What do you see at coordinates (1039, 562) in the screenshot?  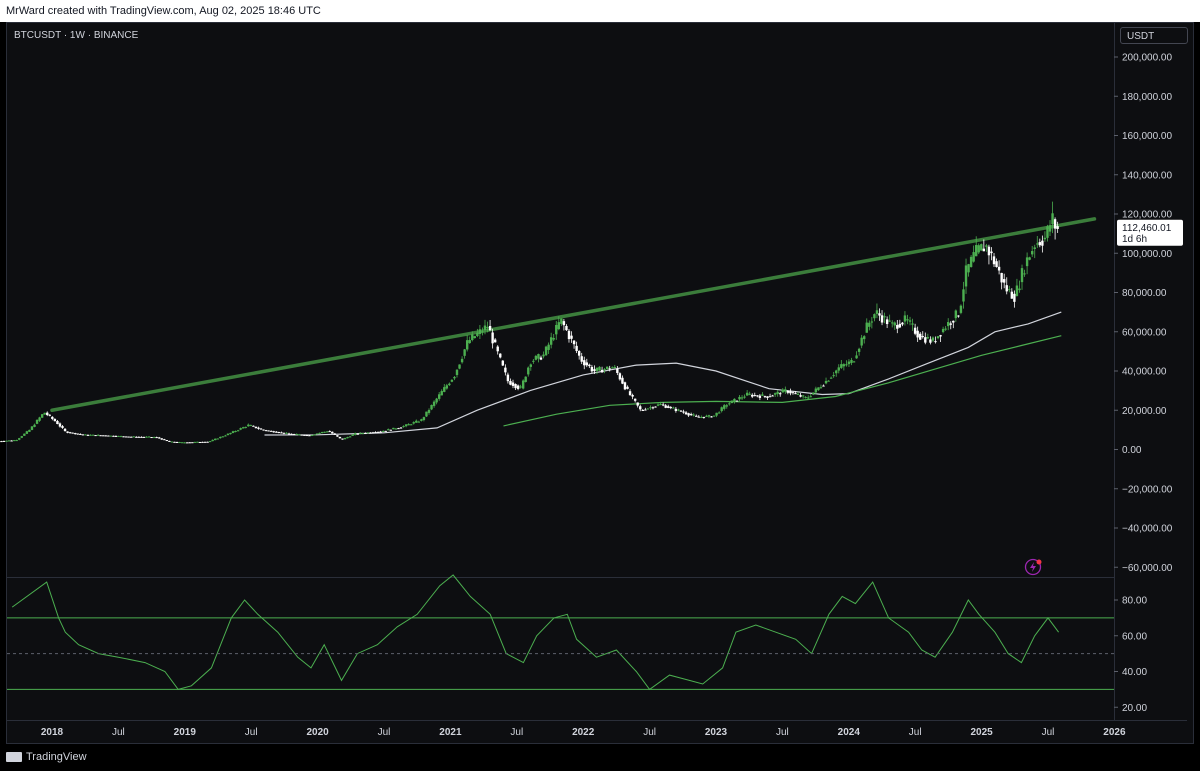 I see `notification-dot` at bounding box center [1039, 562].